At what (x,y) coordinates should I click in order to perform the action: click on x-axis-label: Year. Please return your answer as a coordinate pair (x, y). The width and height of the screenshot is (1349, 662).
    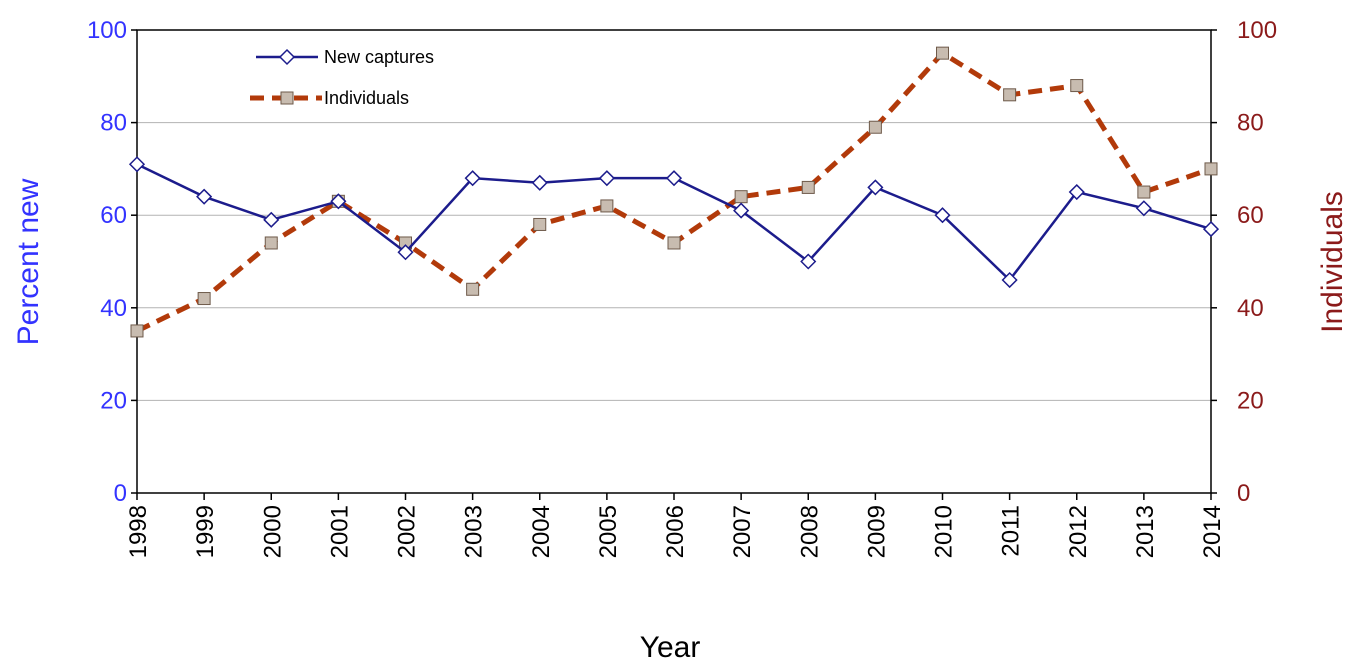
    Looking at the image, I should click on (670, 646).